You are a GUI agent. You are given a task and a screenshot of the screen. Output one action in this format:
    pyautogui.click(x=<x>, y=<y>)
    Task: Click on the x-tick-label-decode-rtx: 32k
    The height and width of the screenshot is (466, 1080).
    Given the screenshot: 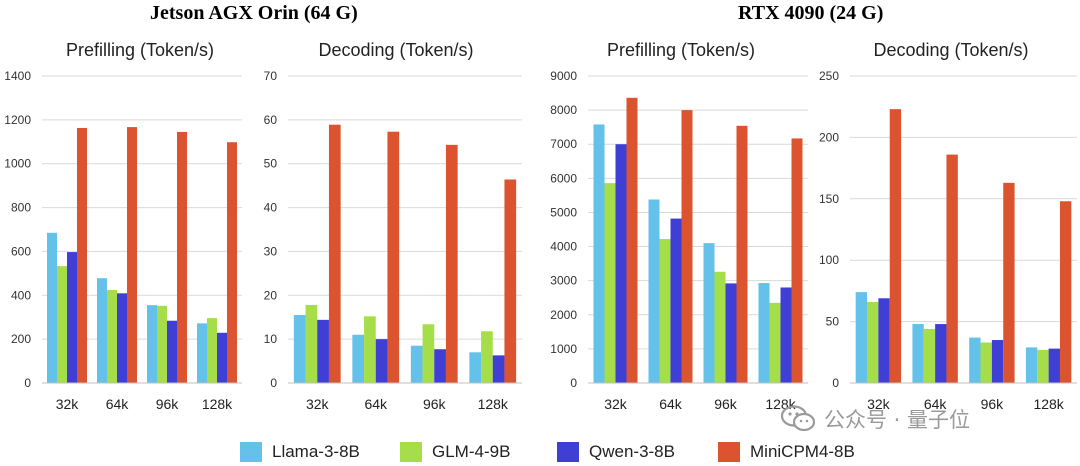 What is the action you would take?
    pyautogui.click(x=879, y=404)
    